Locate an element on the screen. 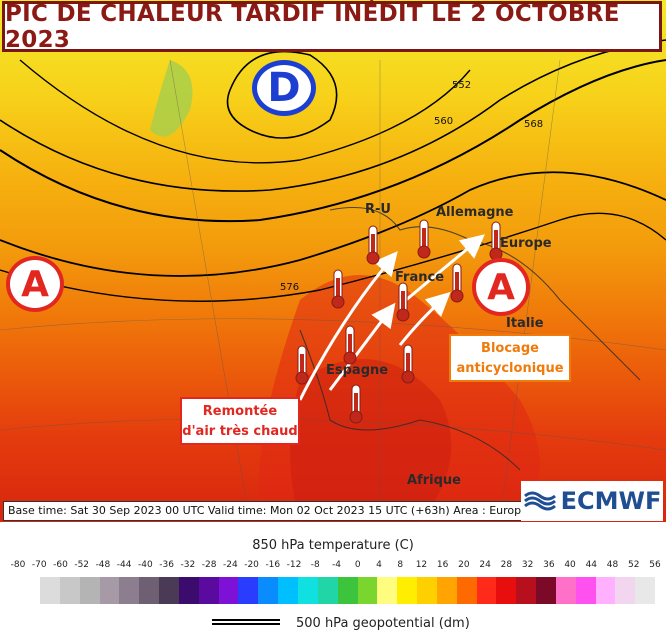  geopotential-legend: 500 hPa geopotential (dm) is located at coordinates (333, 624).